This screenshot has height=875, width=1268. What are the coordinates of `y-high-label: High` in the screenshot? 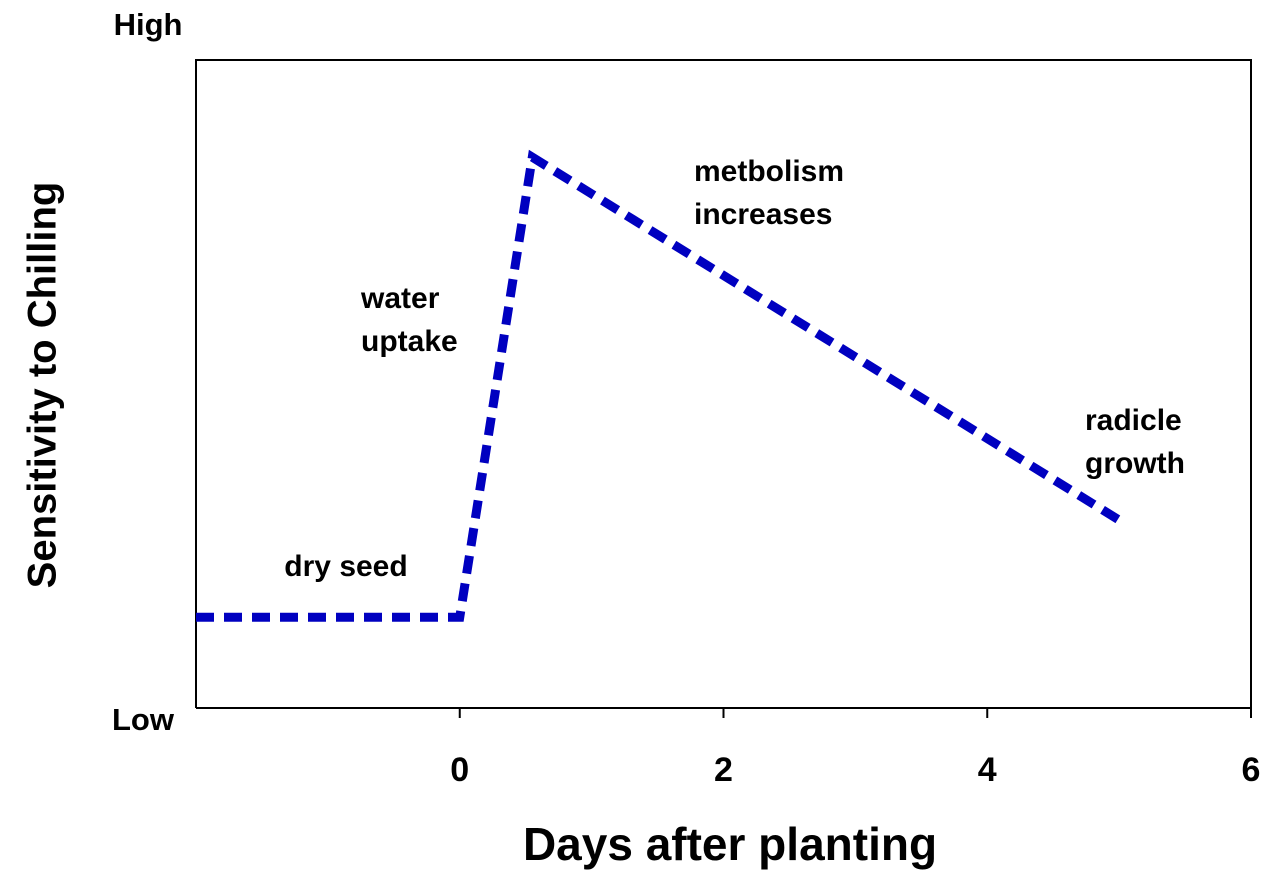 It's located at (148, 24).